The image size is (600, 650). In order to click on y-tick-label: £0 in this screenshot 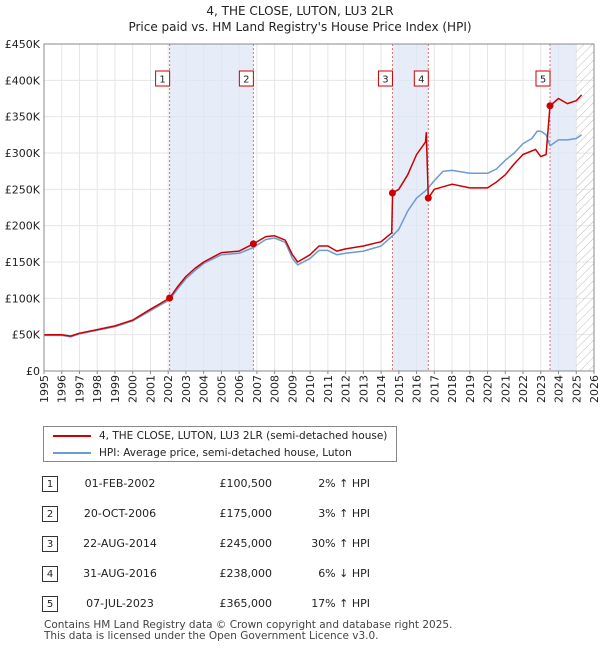, I will do `click(33, 371)`.